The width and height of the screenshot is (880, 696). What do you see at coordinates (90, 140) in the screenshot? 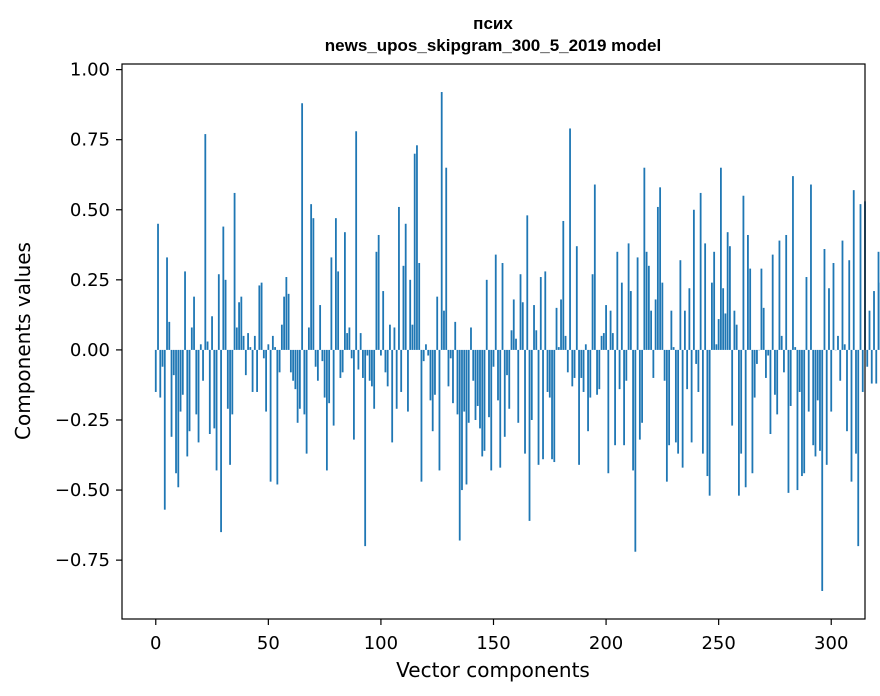
I see `y-tick-label: 0.75` at bounding box center [90, 140].